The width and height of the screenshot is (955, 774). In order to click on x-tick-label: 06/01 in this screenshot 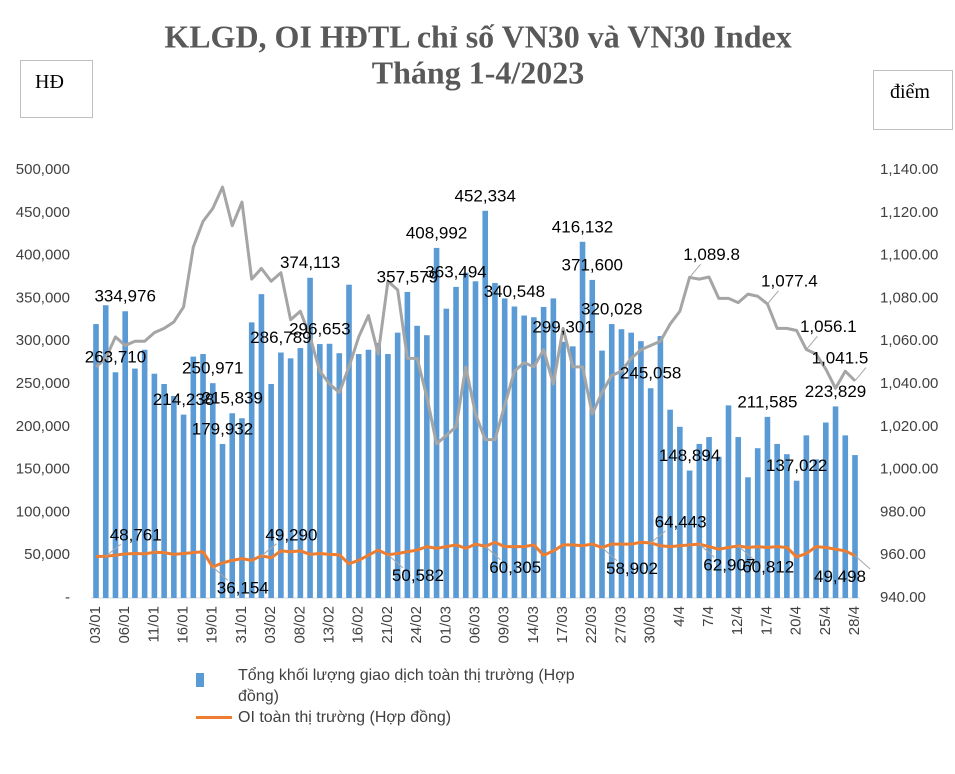, I will do `click(124, 625)`.